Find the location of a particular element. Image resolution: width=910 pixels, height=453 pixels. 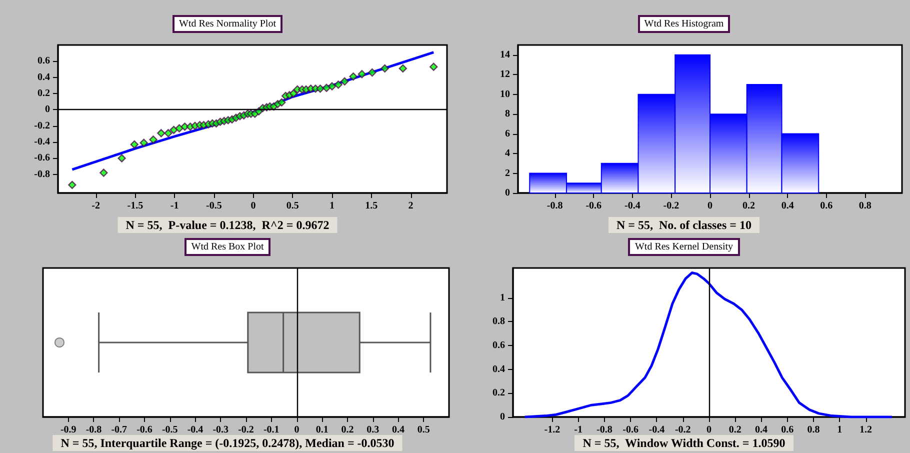

text: N = 55, P-value = 0.1238, R^2 = 0.9672 is located at coordinates (228, 225).